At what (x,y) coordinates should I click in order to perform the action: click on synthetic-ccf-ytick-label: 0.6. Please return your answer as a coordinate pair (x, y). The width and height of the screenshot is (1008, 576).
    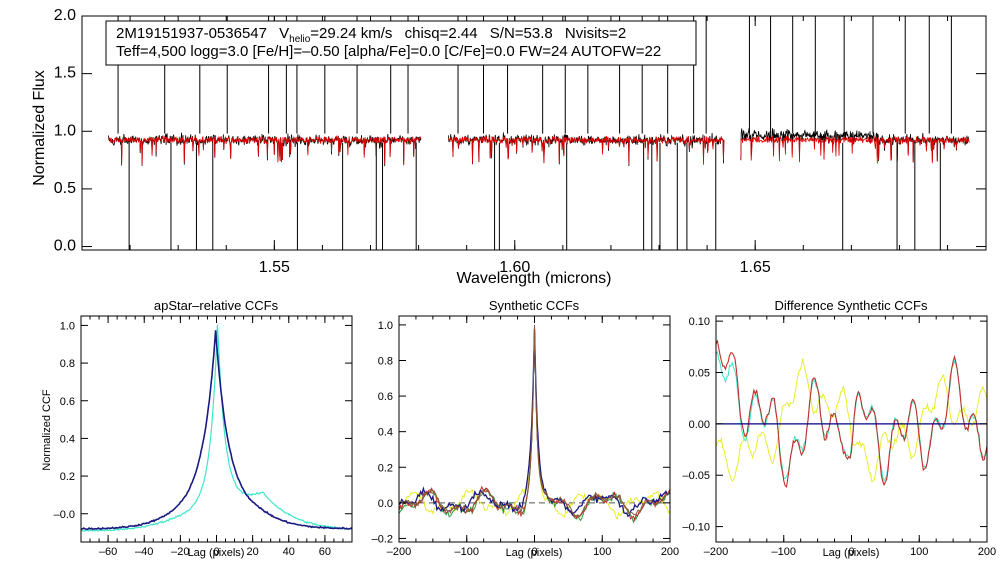
    Looking at the image, I should click on (385, 397).